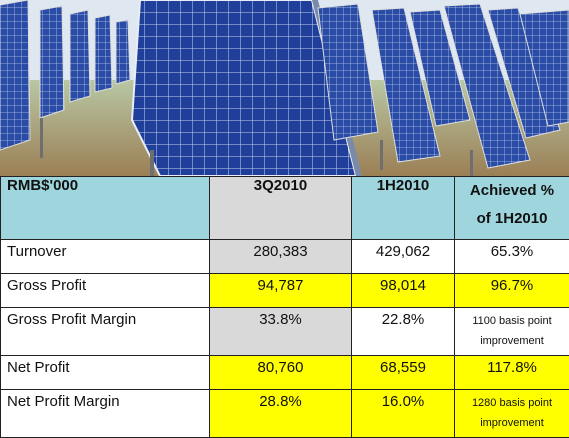  Describe the element at coordinates (512, 291) in the screenshot. I see `gross-profit-achieved: 96.7%` at that location.